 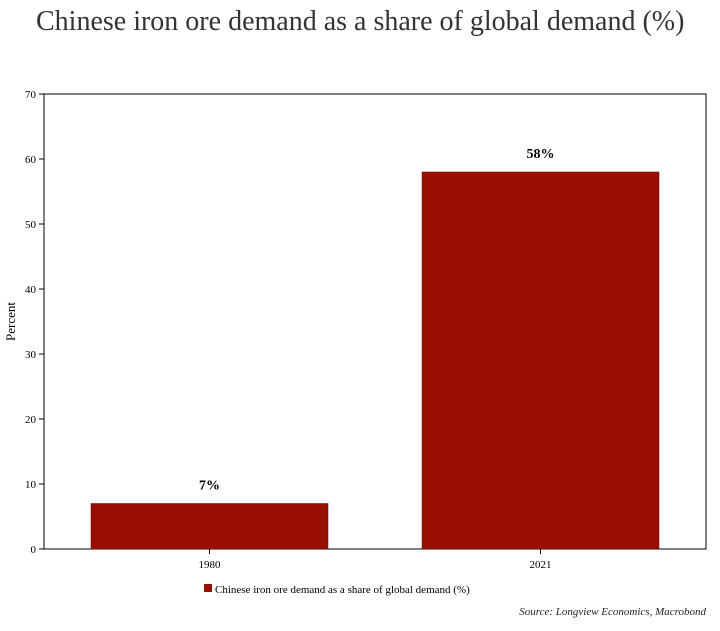 What do you see at coordinates (541, 565) in the screenshot?
I see `x-tick-label: 2021` at bounding box center [541, 565].